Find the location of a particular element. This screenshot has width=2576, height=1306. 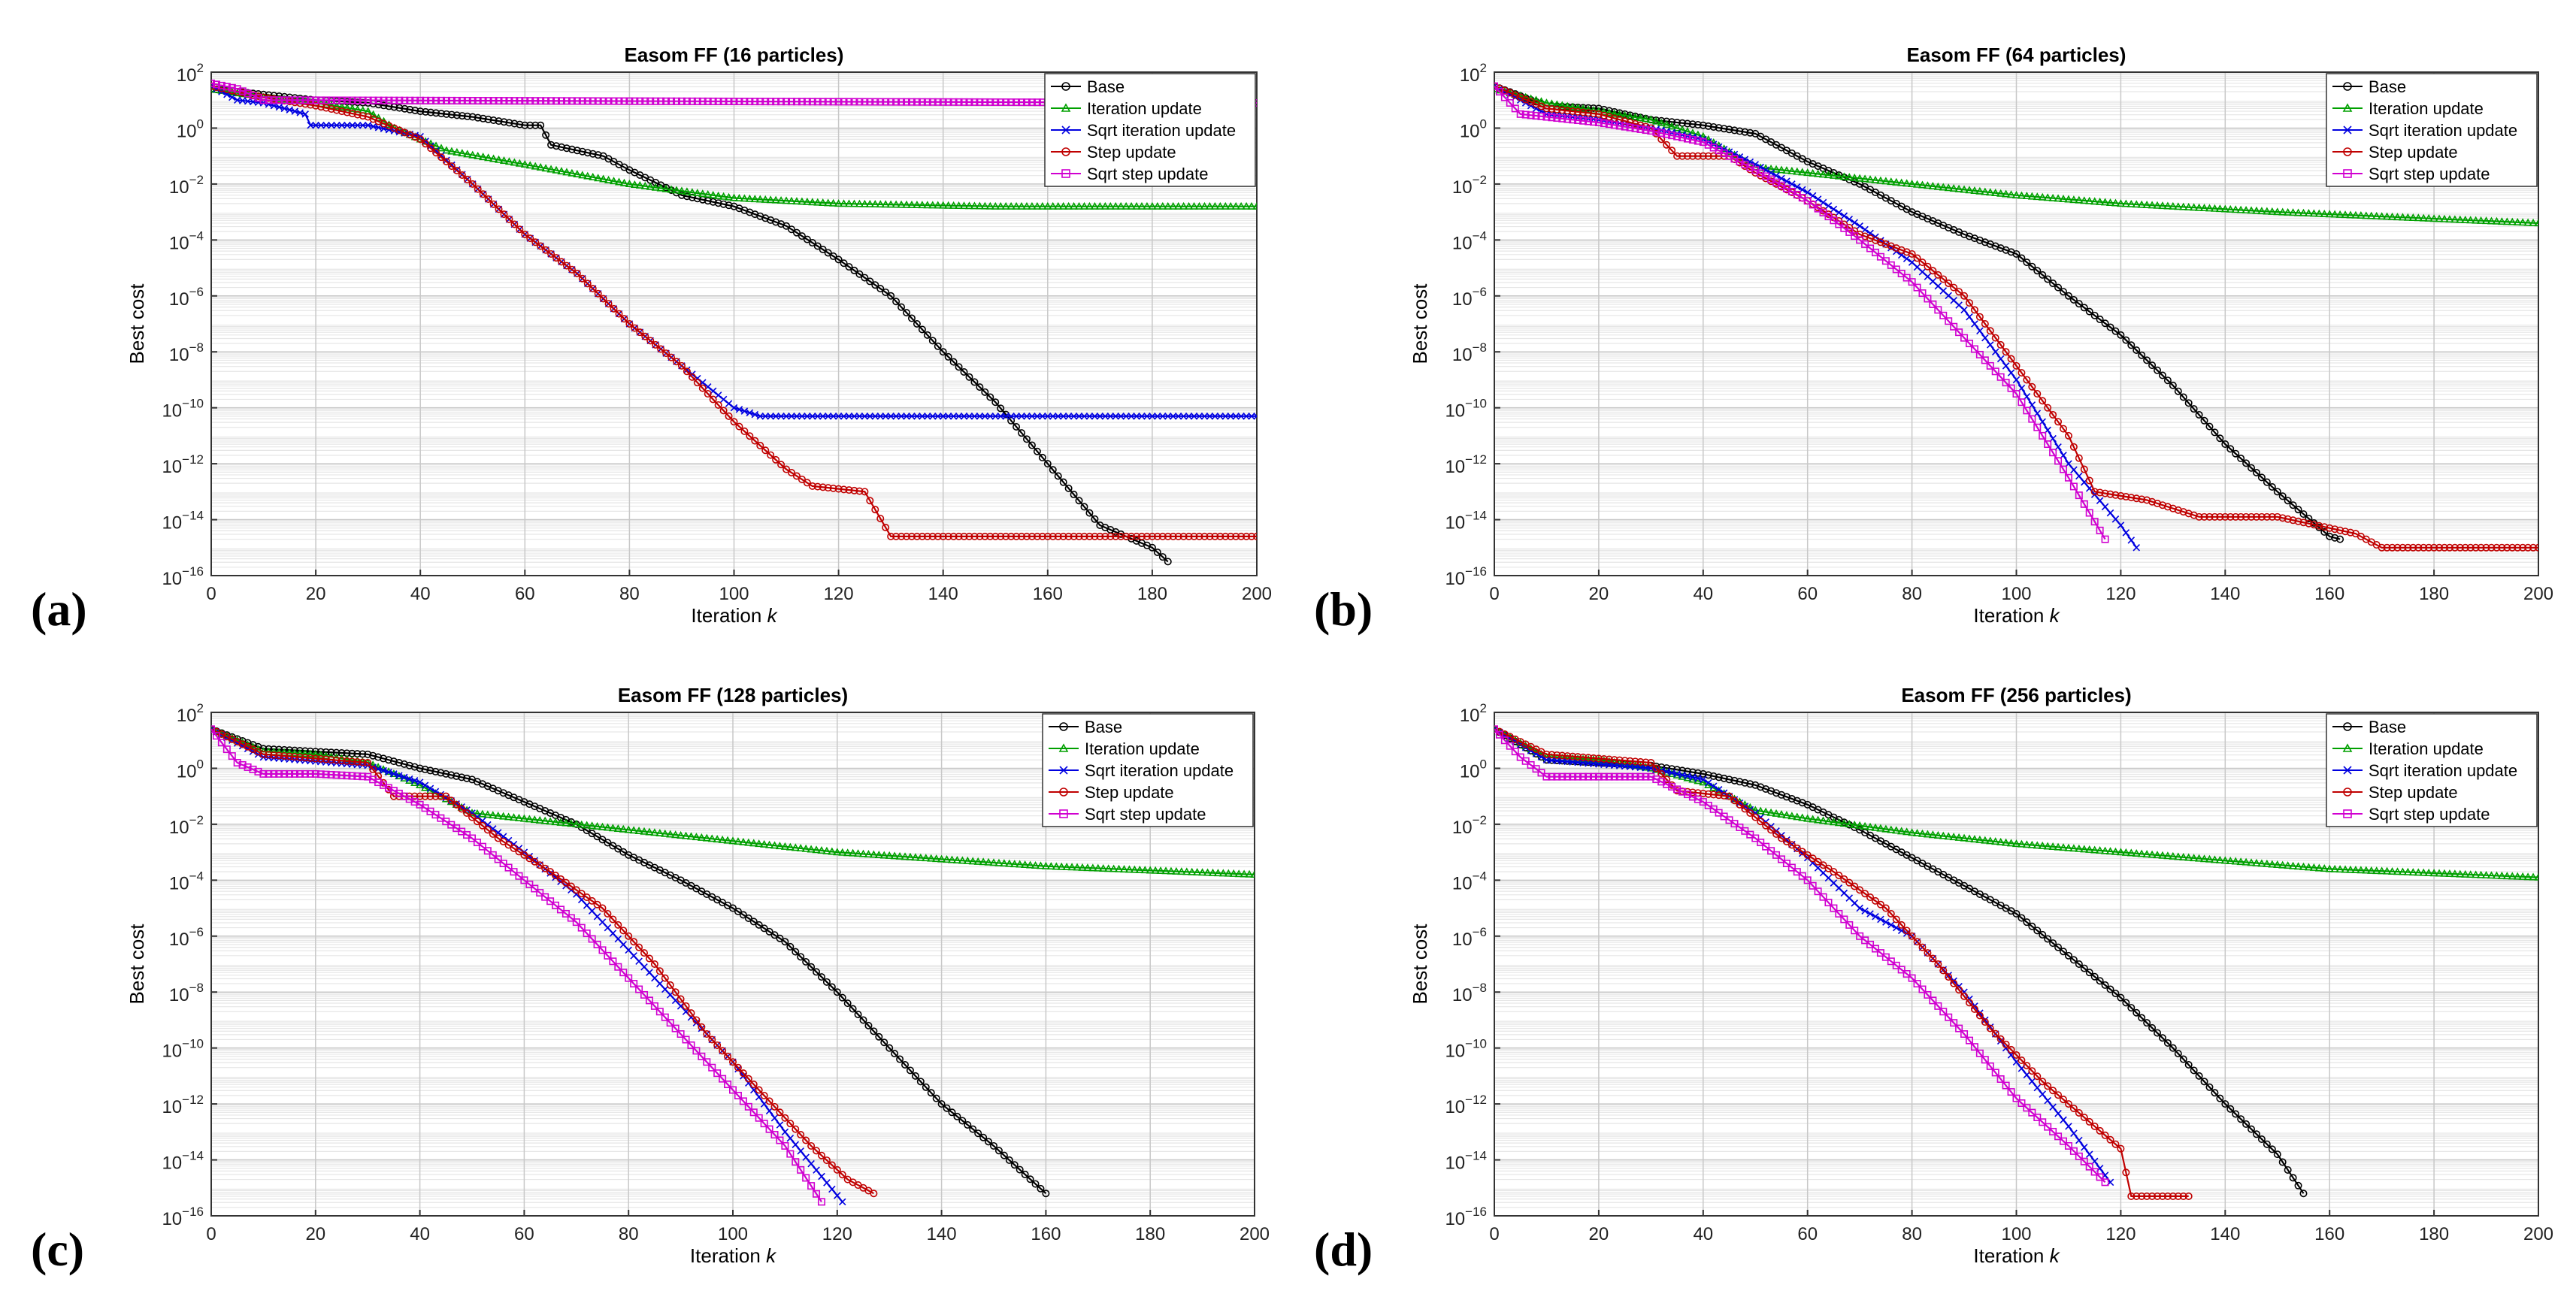

series-line is located at coordinates (1800, 312).